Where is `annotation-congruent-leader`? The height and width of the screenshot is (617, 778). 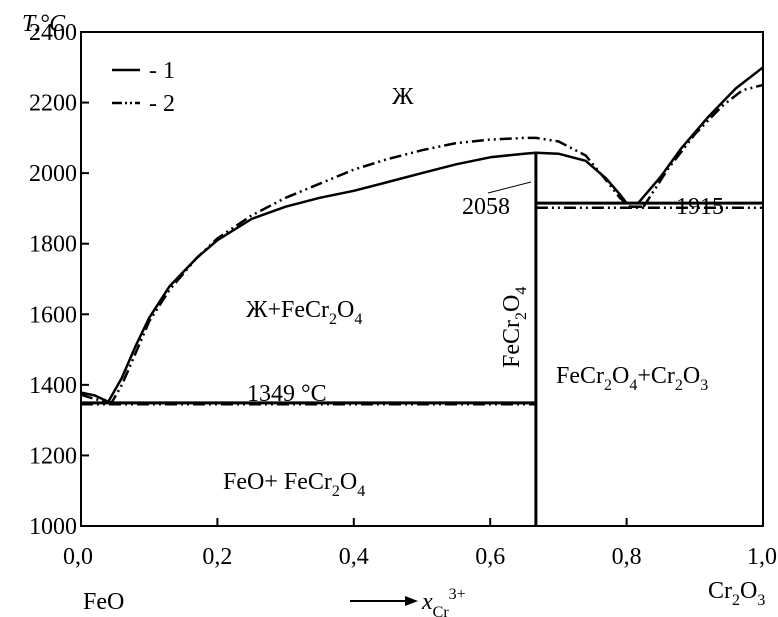 annotation-congruent-leader is located at coordinates (509, 187).